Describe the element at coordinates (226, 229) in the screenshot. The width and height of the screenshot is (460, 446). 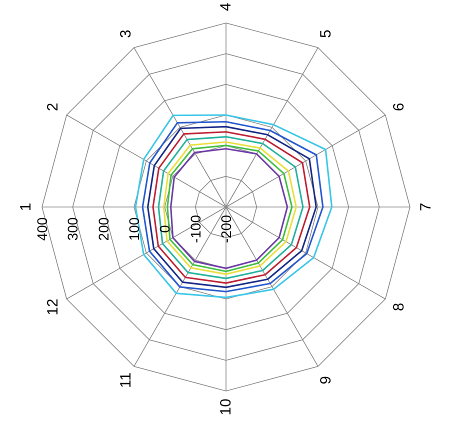
I see `y-tick-label: -200` at that location.